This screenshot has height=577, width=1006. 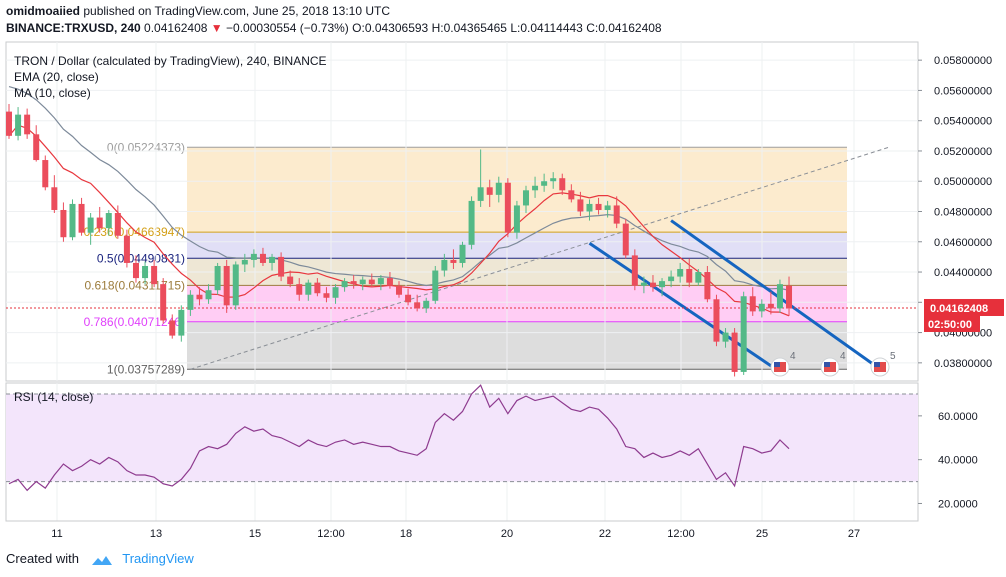 I want to click on high-label: H:, so click(x=437, y=28).